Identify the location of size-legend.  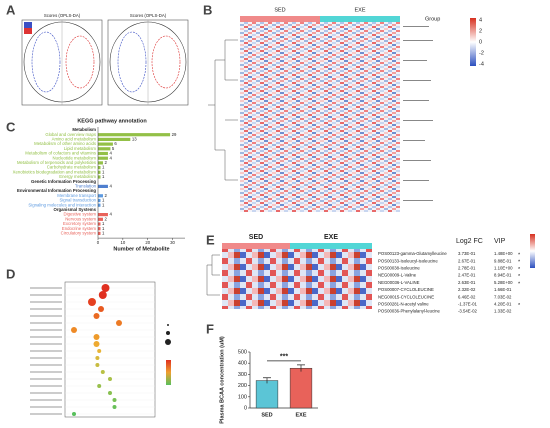
(168, 333).